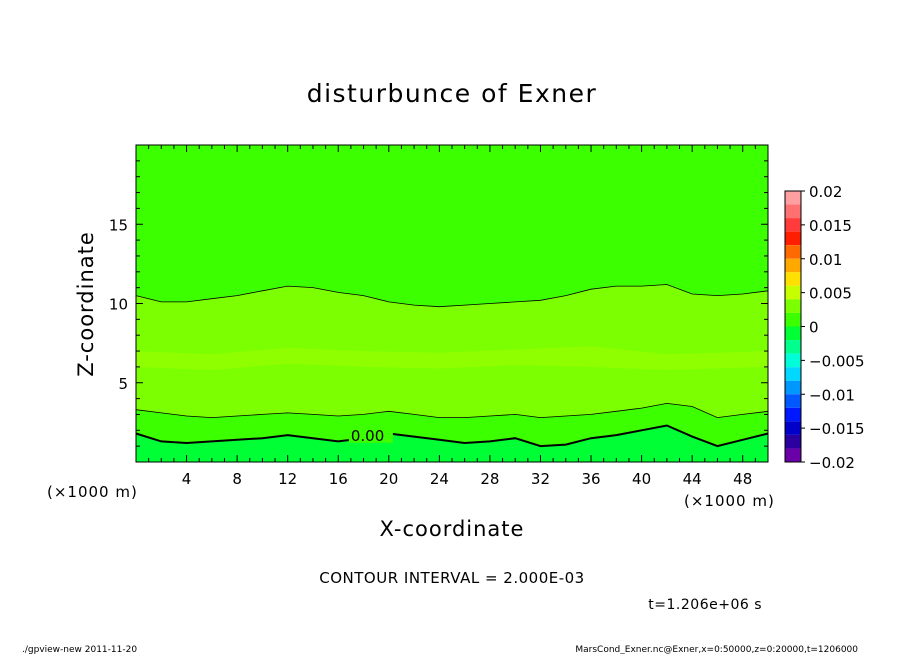 Image resolution: width=904 pixels, height=654 pixels. Describe the element at coordinates (338, 479) in the screenshot. I see `x-tick-label: 16` at that location.